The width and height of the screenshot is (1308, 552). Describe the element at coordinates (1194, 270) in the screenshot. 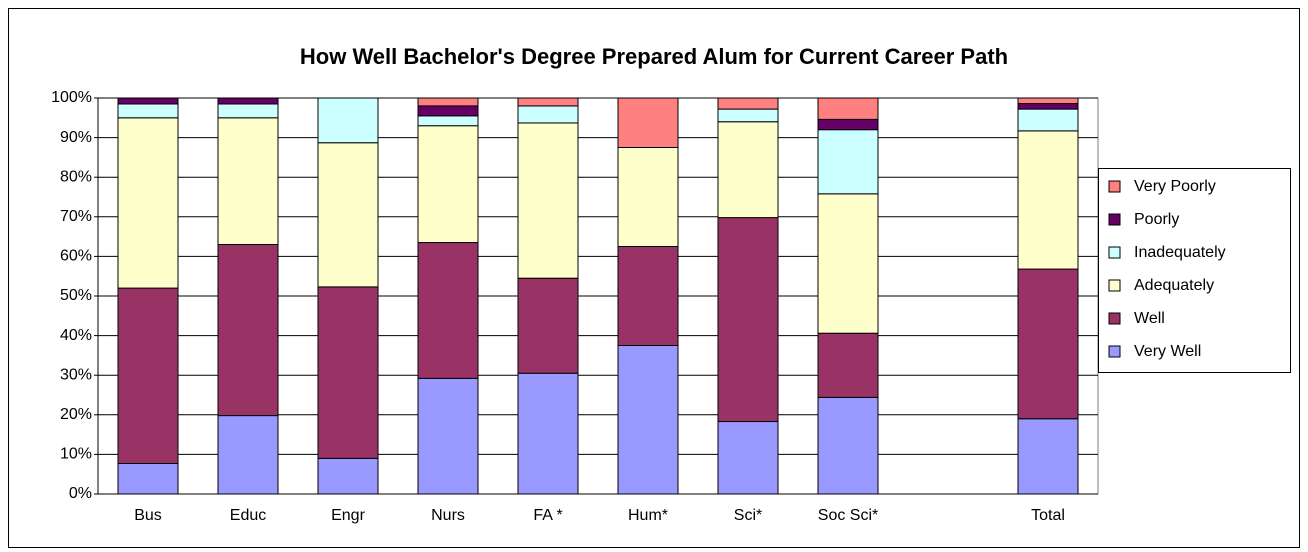

I see `legend-box` at that location.